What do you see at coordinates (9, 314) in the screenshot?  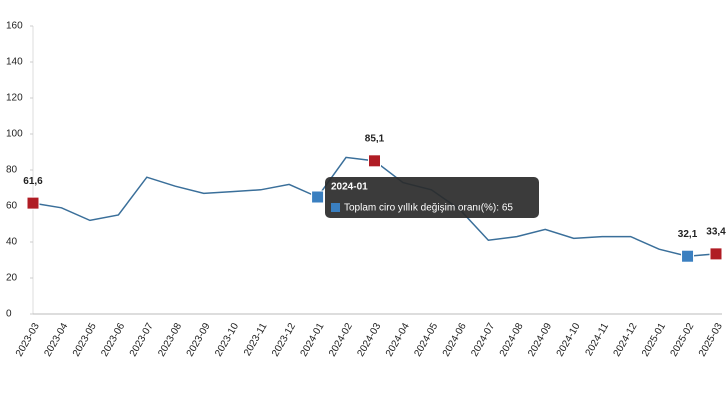 I see `y-tick-label: 0` at bounding box center [9, 314].